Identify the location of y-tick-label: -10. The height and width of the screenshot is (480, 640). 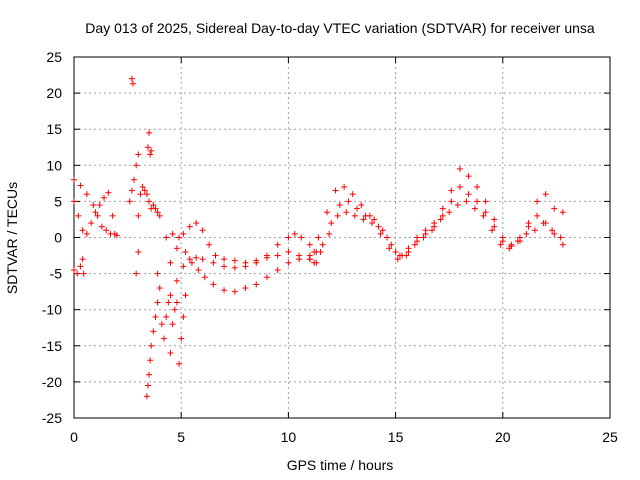
(52, 310).